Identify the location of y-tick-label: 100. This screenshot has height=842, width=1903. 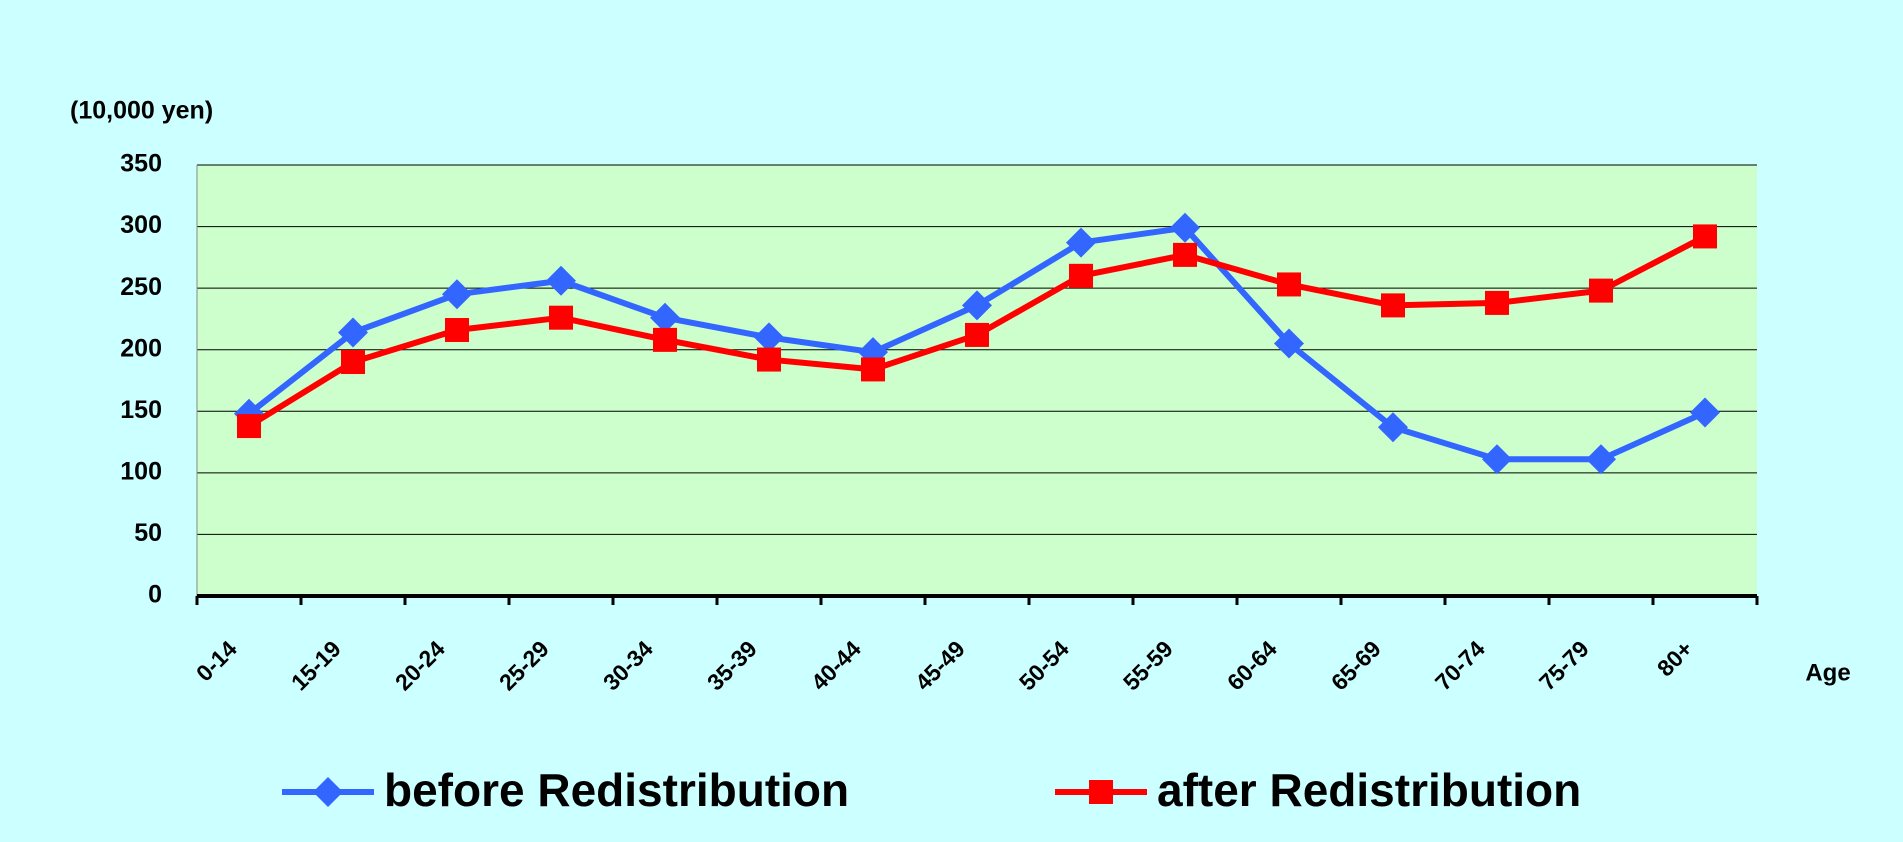
(141, 471).